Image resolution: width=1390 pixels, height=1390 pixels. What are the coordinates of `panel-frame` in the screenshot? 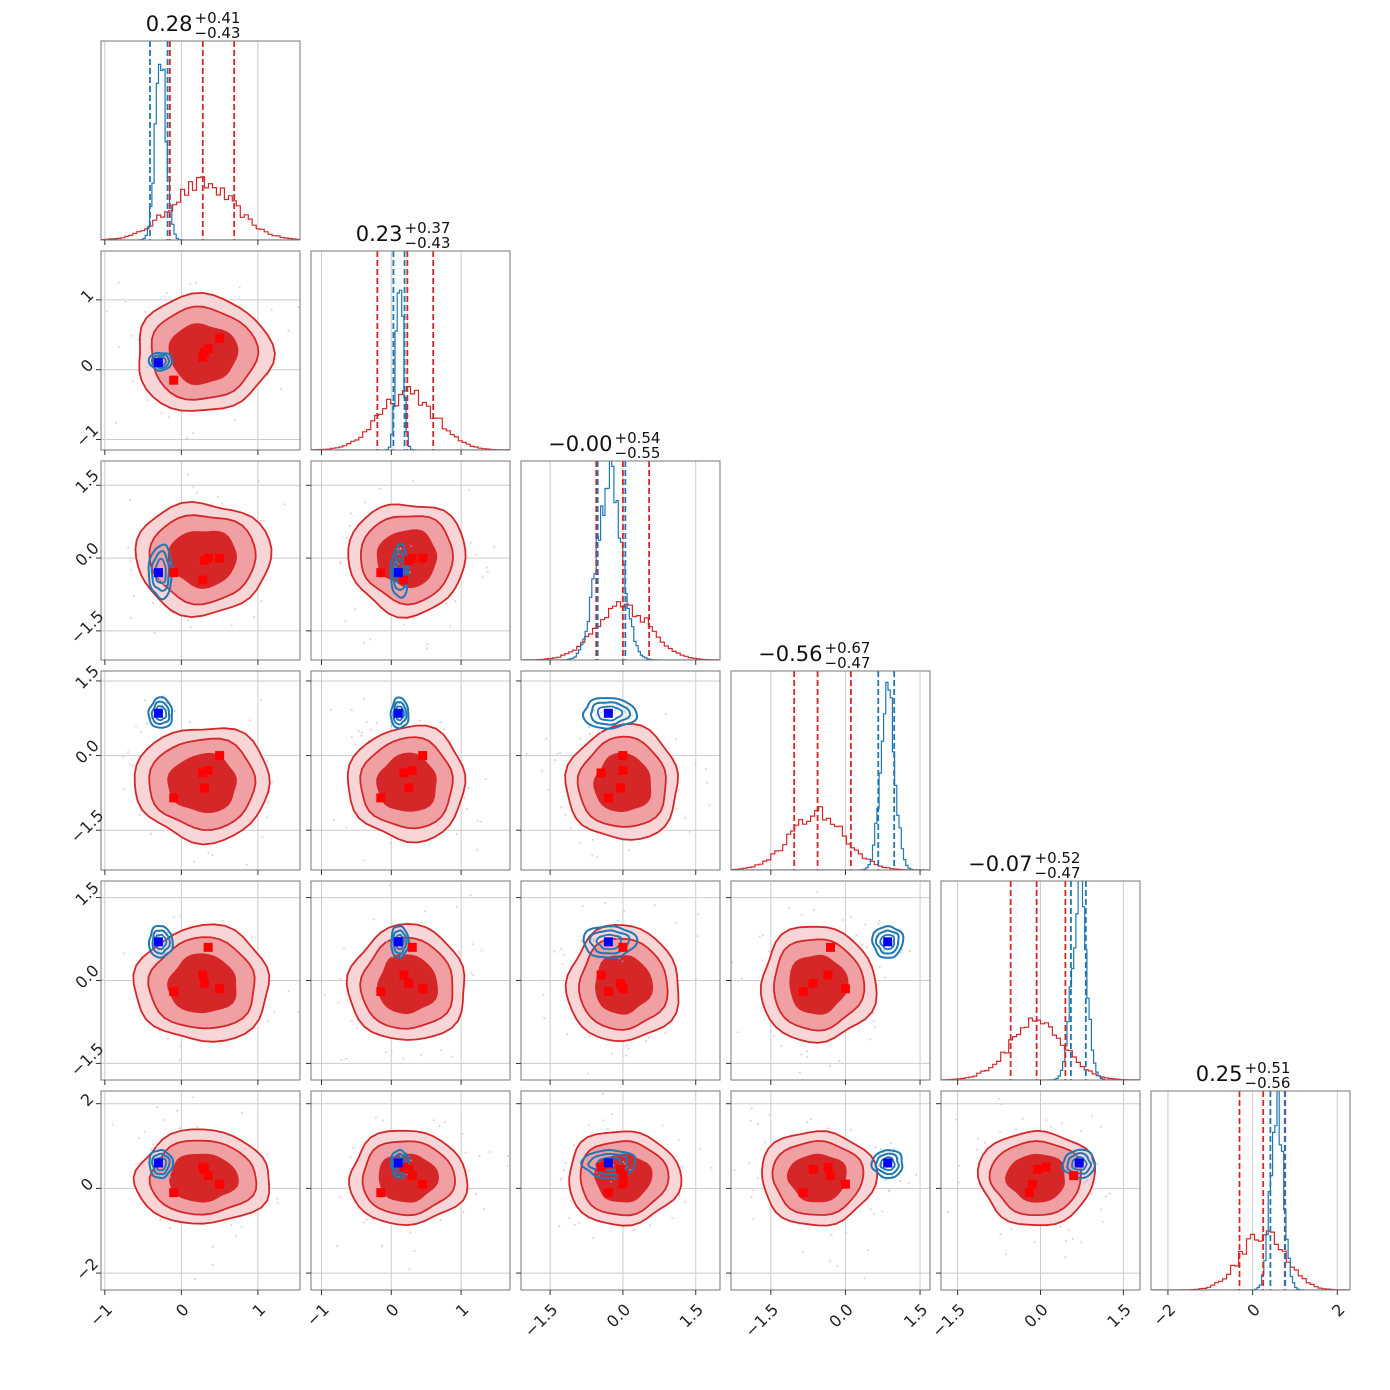 It's located at (200, 770).